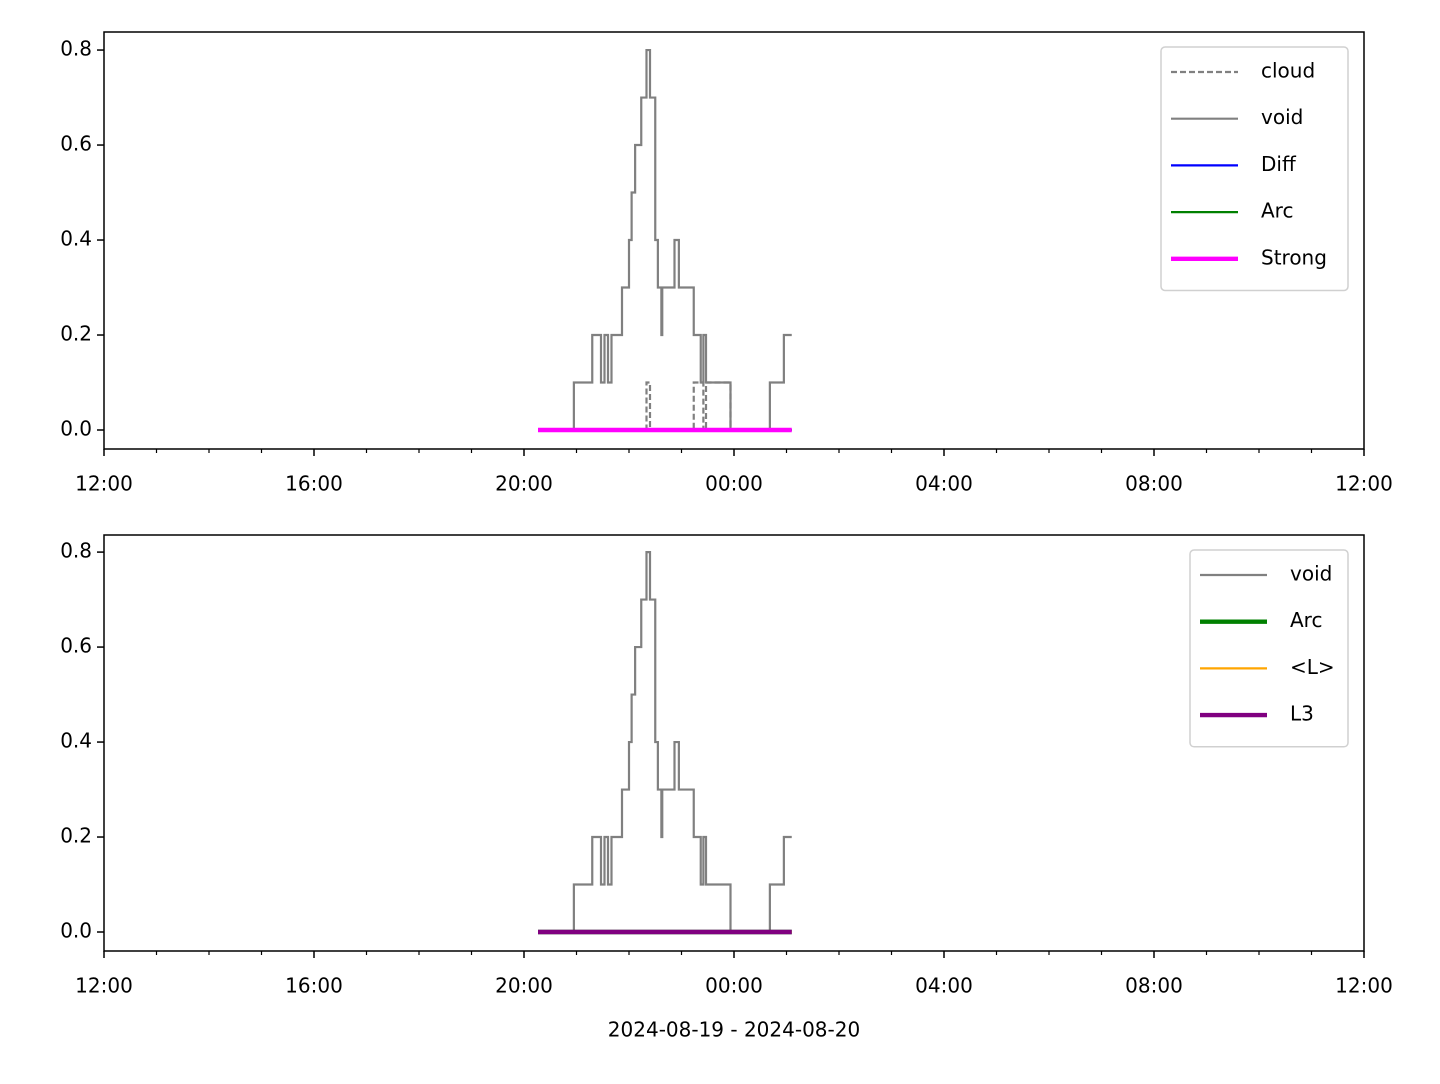 This screenshot has height=1084, width=1440. Describe the element at coordinates (1288, 71) in the screenshot. I see `legend-label: cloud` at that location.